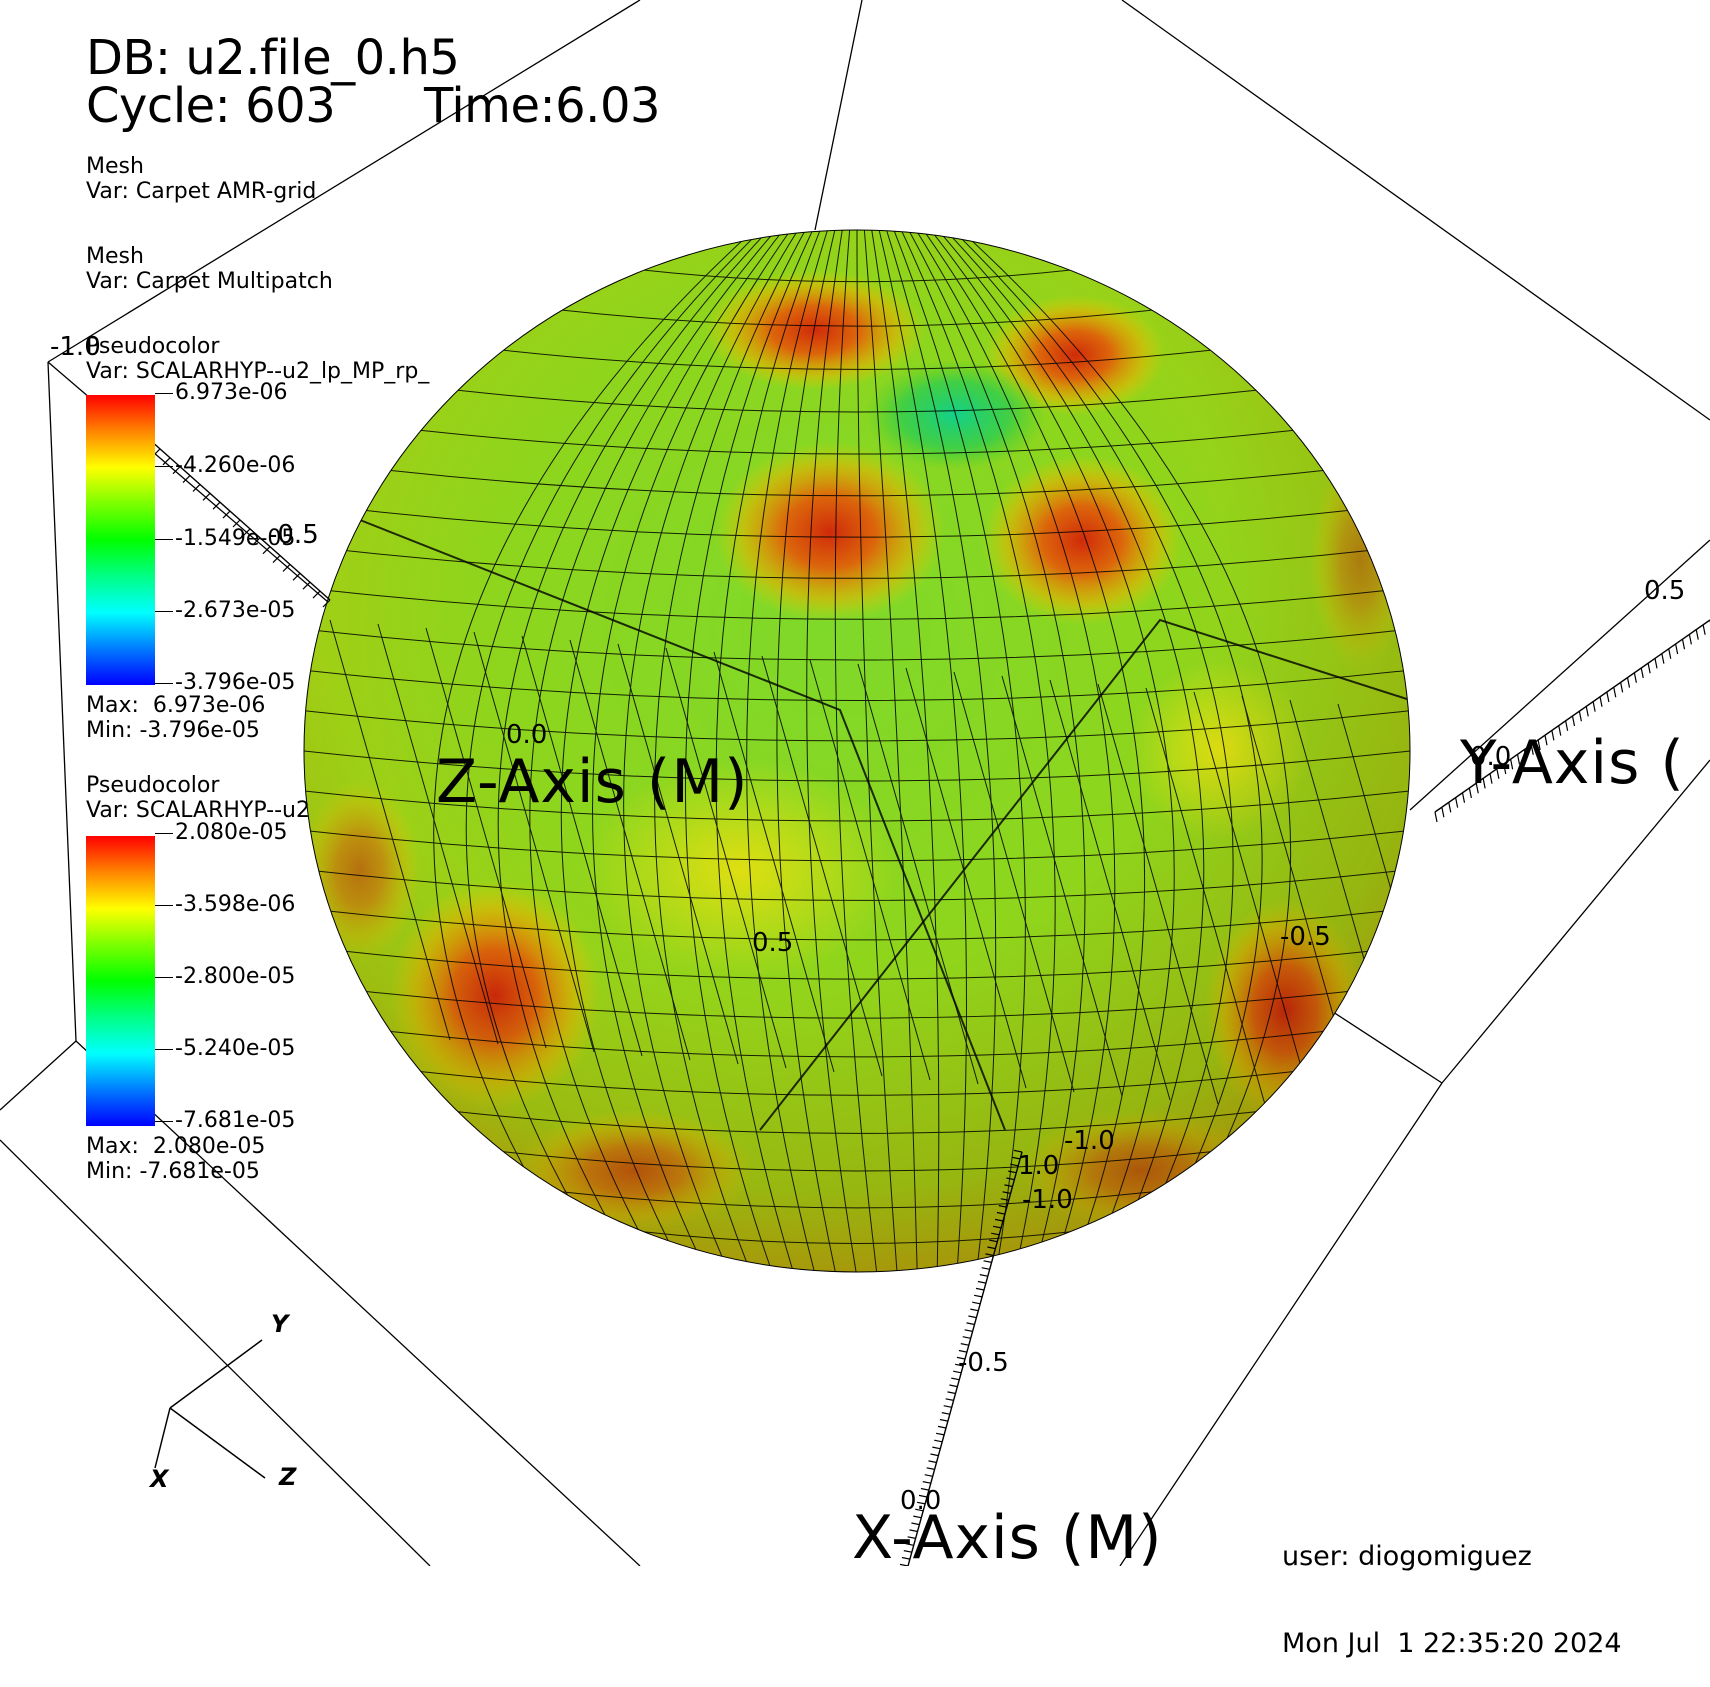 The height and width of the screenshot is (1687, 1710). Describe the element at coordinates (221, 393) in the screenshot. I see `legend-1-tick: 6.973e-06` at that location.